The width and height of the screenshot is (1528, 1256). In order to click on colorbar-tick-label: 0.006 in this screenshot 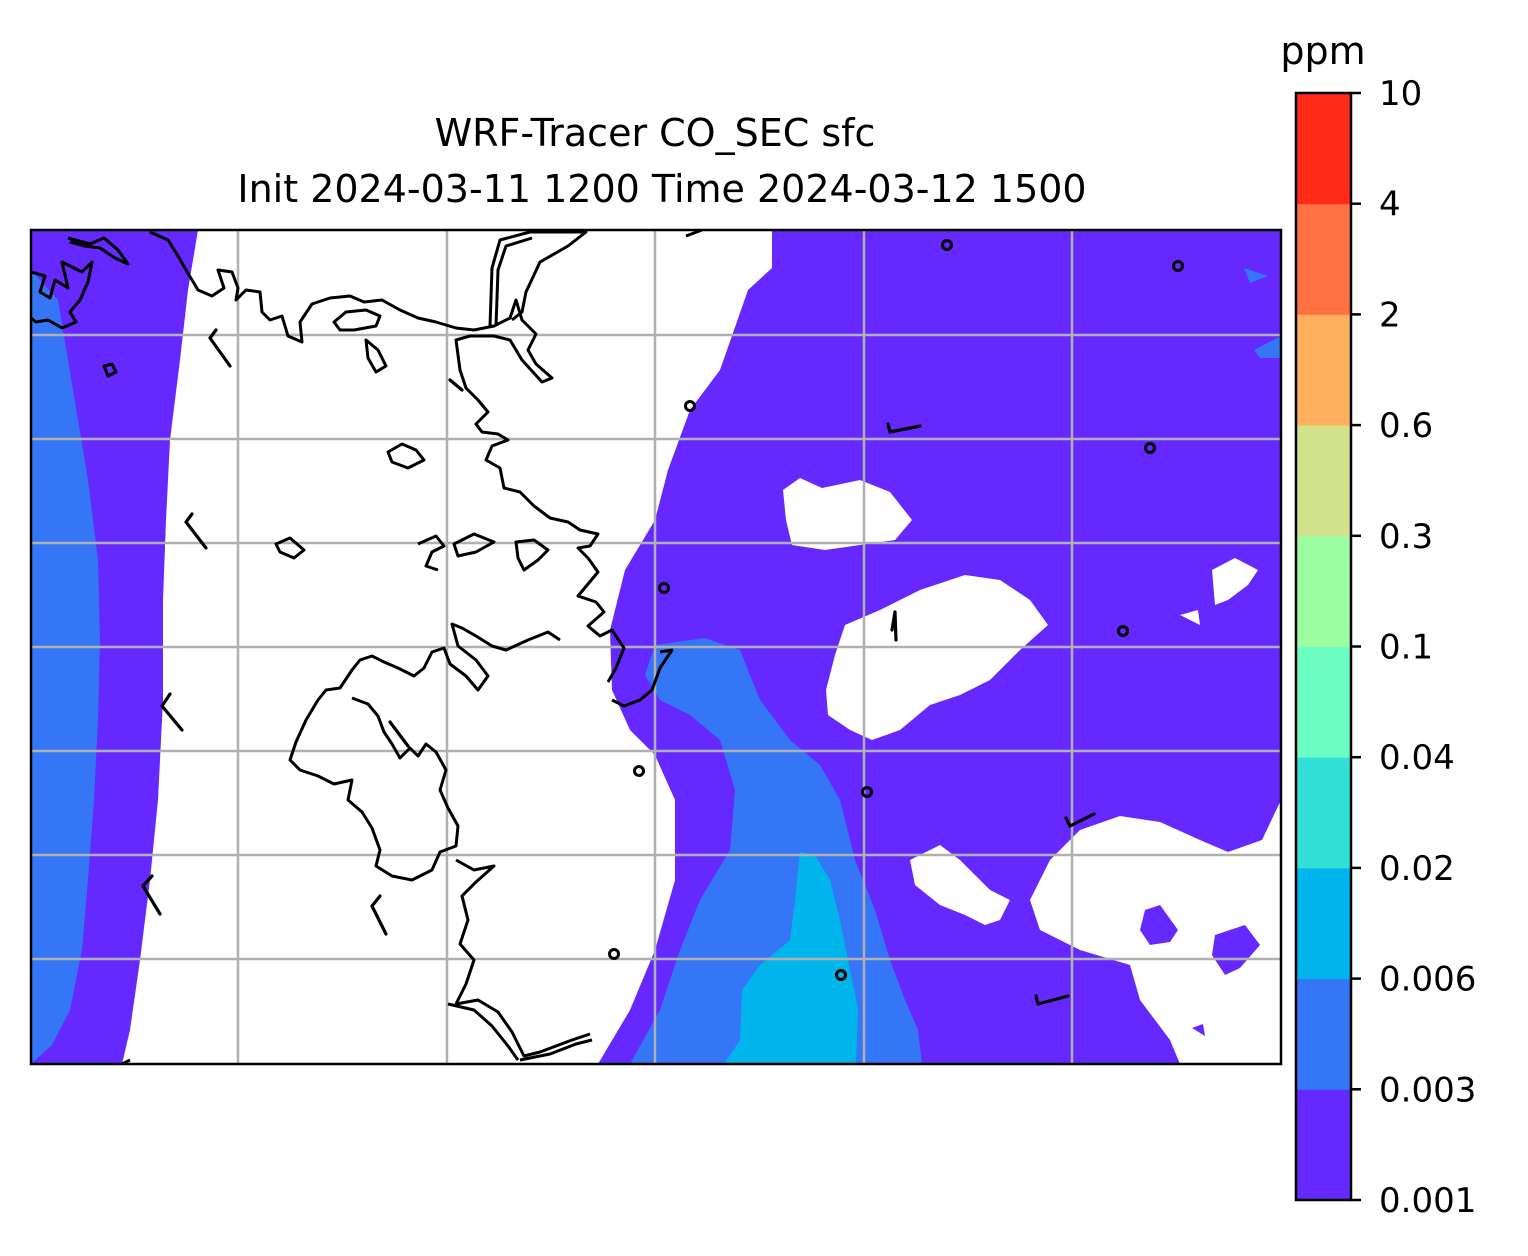, I will do `click(1427, 980)`.